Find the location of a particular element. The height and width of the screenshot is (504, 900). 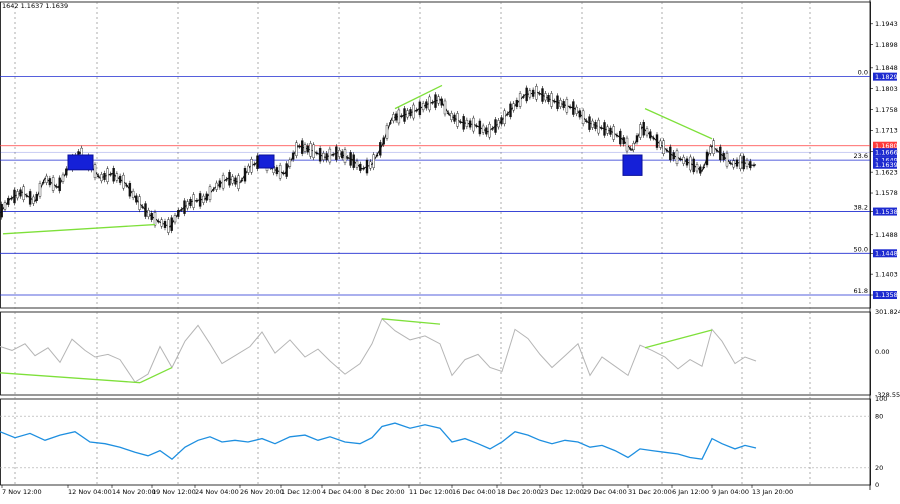

fib-level-label: 23.6 is located at coordinates (861, 156).